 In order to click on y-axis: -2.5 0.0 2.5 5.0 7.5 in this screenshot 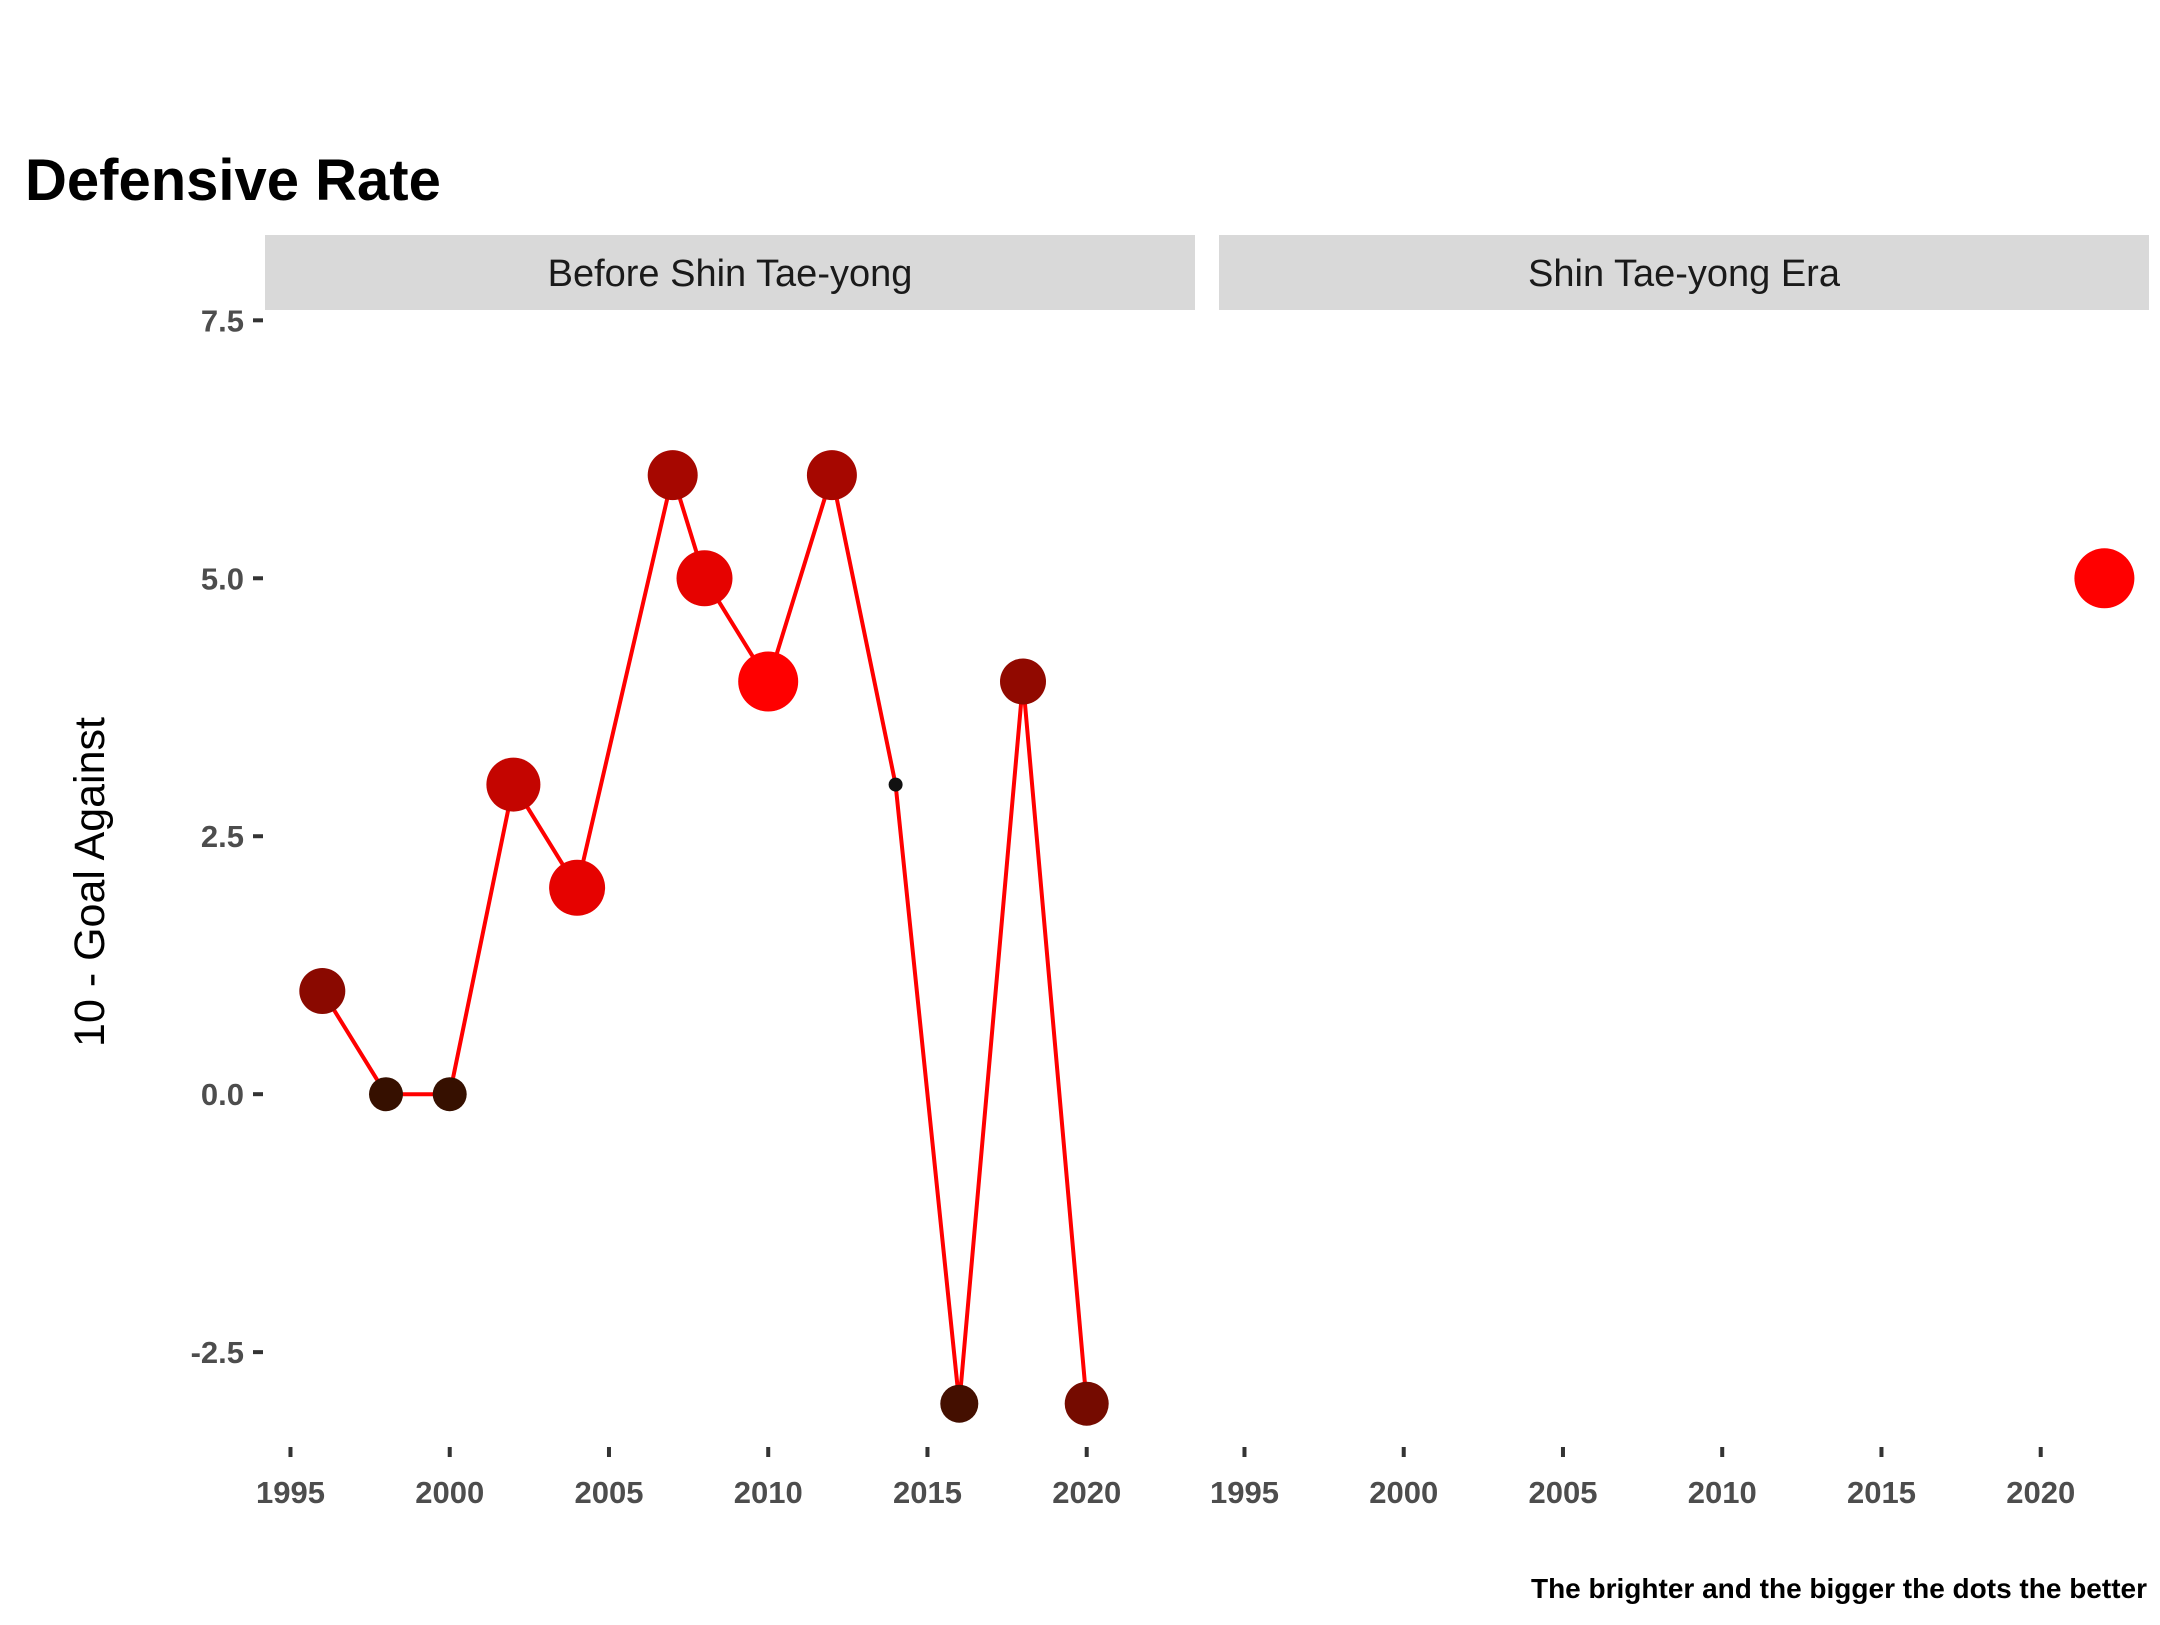, I will do `click(227, 836)`.